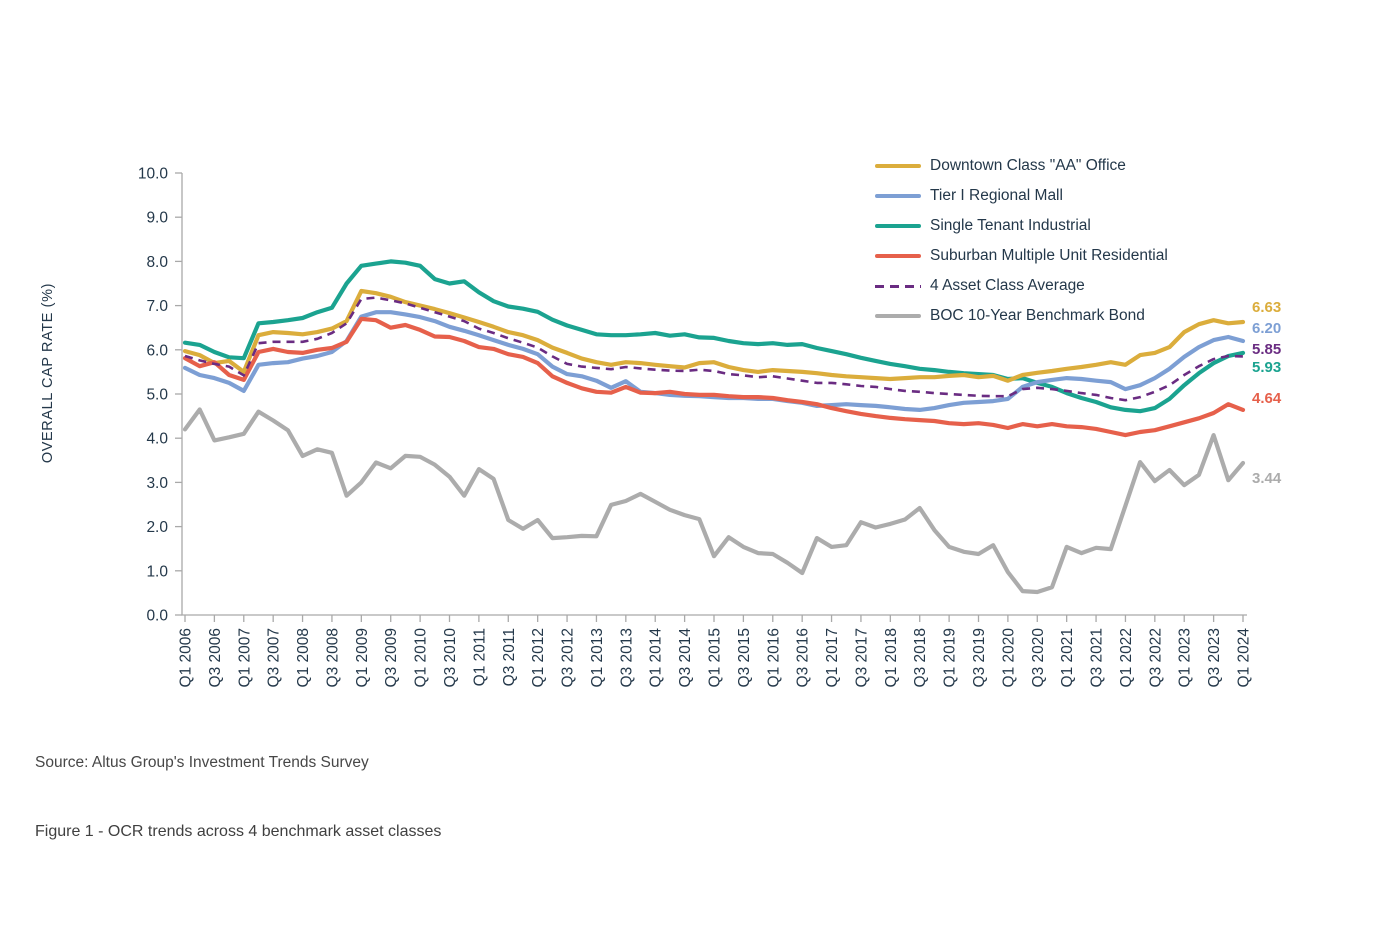  Describe the element at coordinates (1028, 165) in the screenshot. I see `legend-label: Downtown Class "AA" Office` at that location.